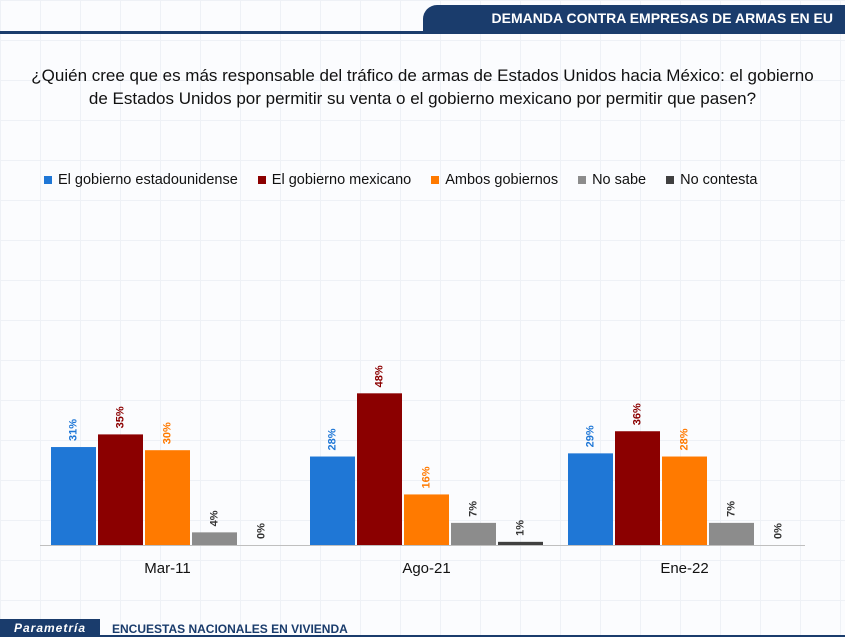 This screenshot has width=845, height=637. What do you see at coordinates (520, 528) in the screenshot?
I see `bar-value-label: 1%` at bounding box center [520, 528].